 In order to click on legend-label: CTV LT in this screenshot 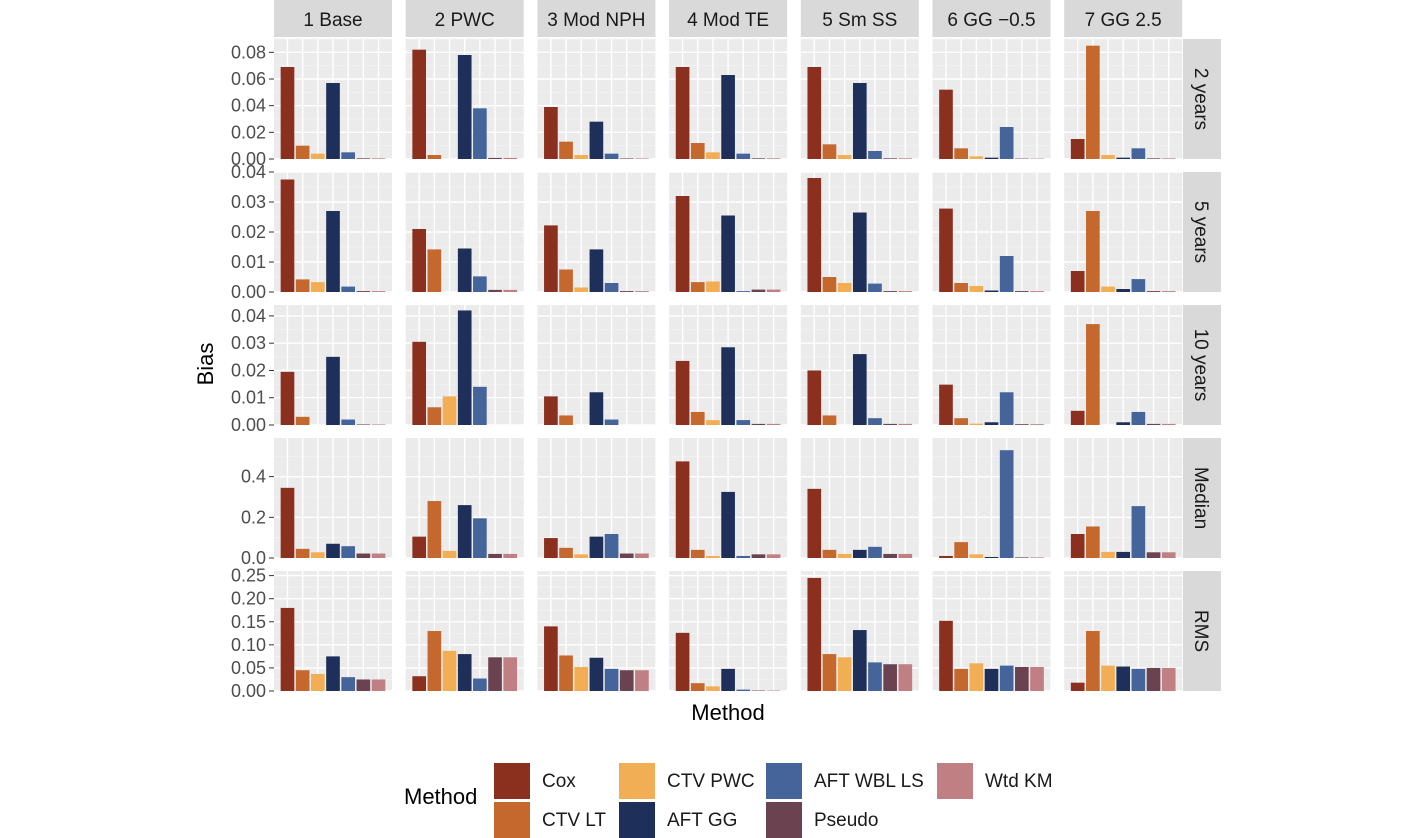, I will do `click(574, 821)`.